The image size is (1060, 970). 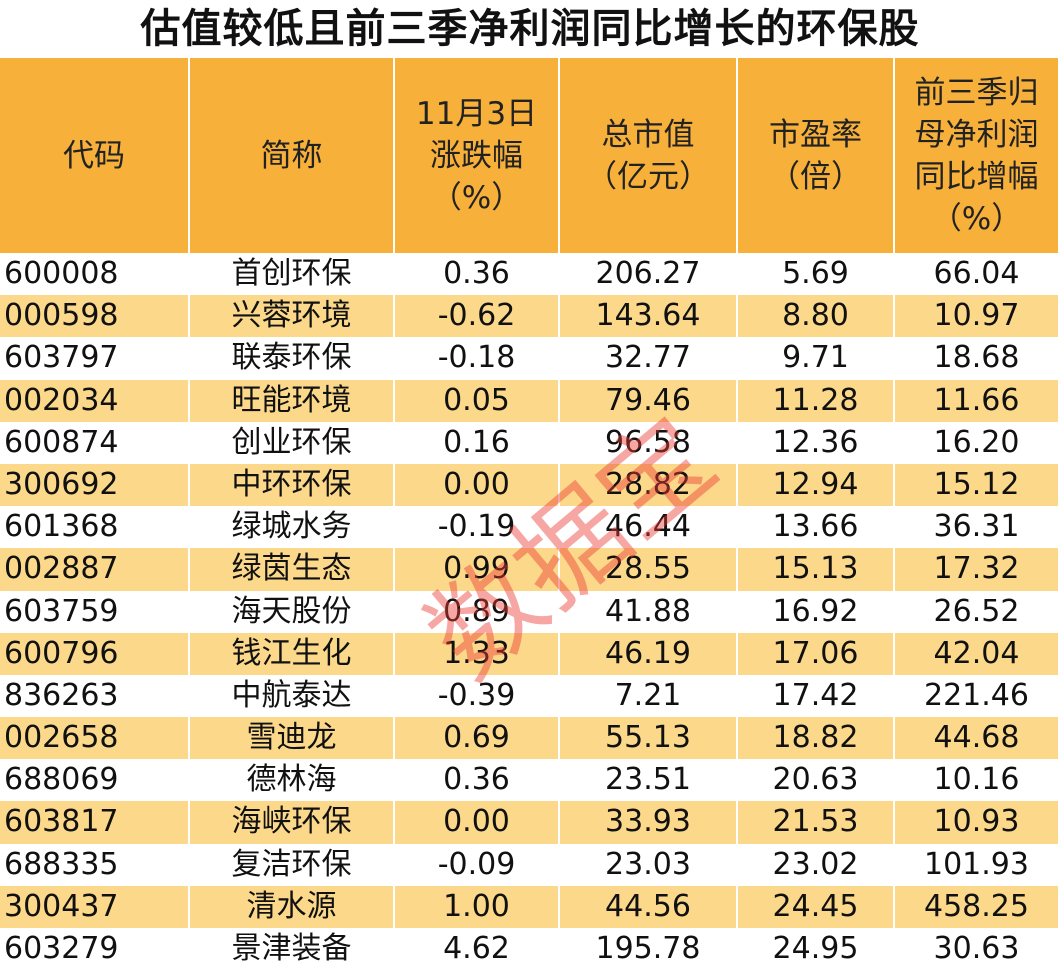 I want to click on header-cell: 简称, so click(x=292, y=155).